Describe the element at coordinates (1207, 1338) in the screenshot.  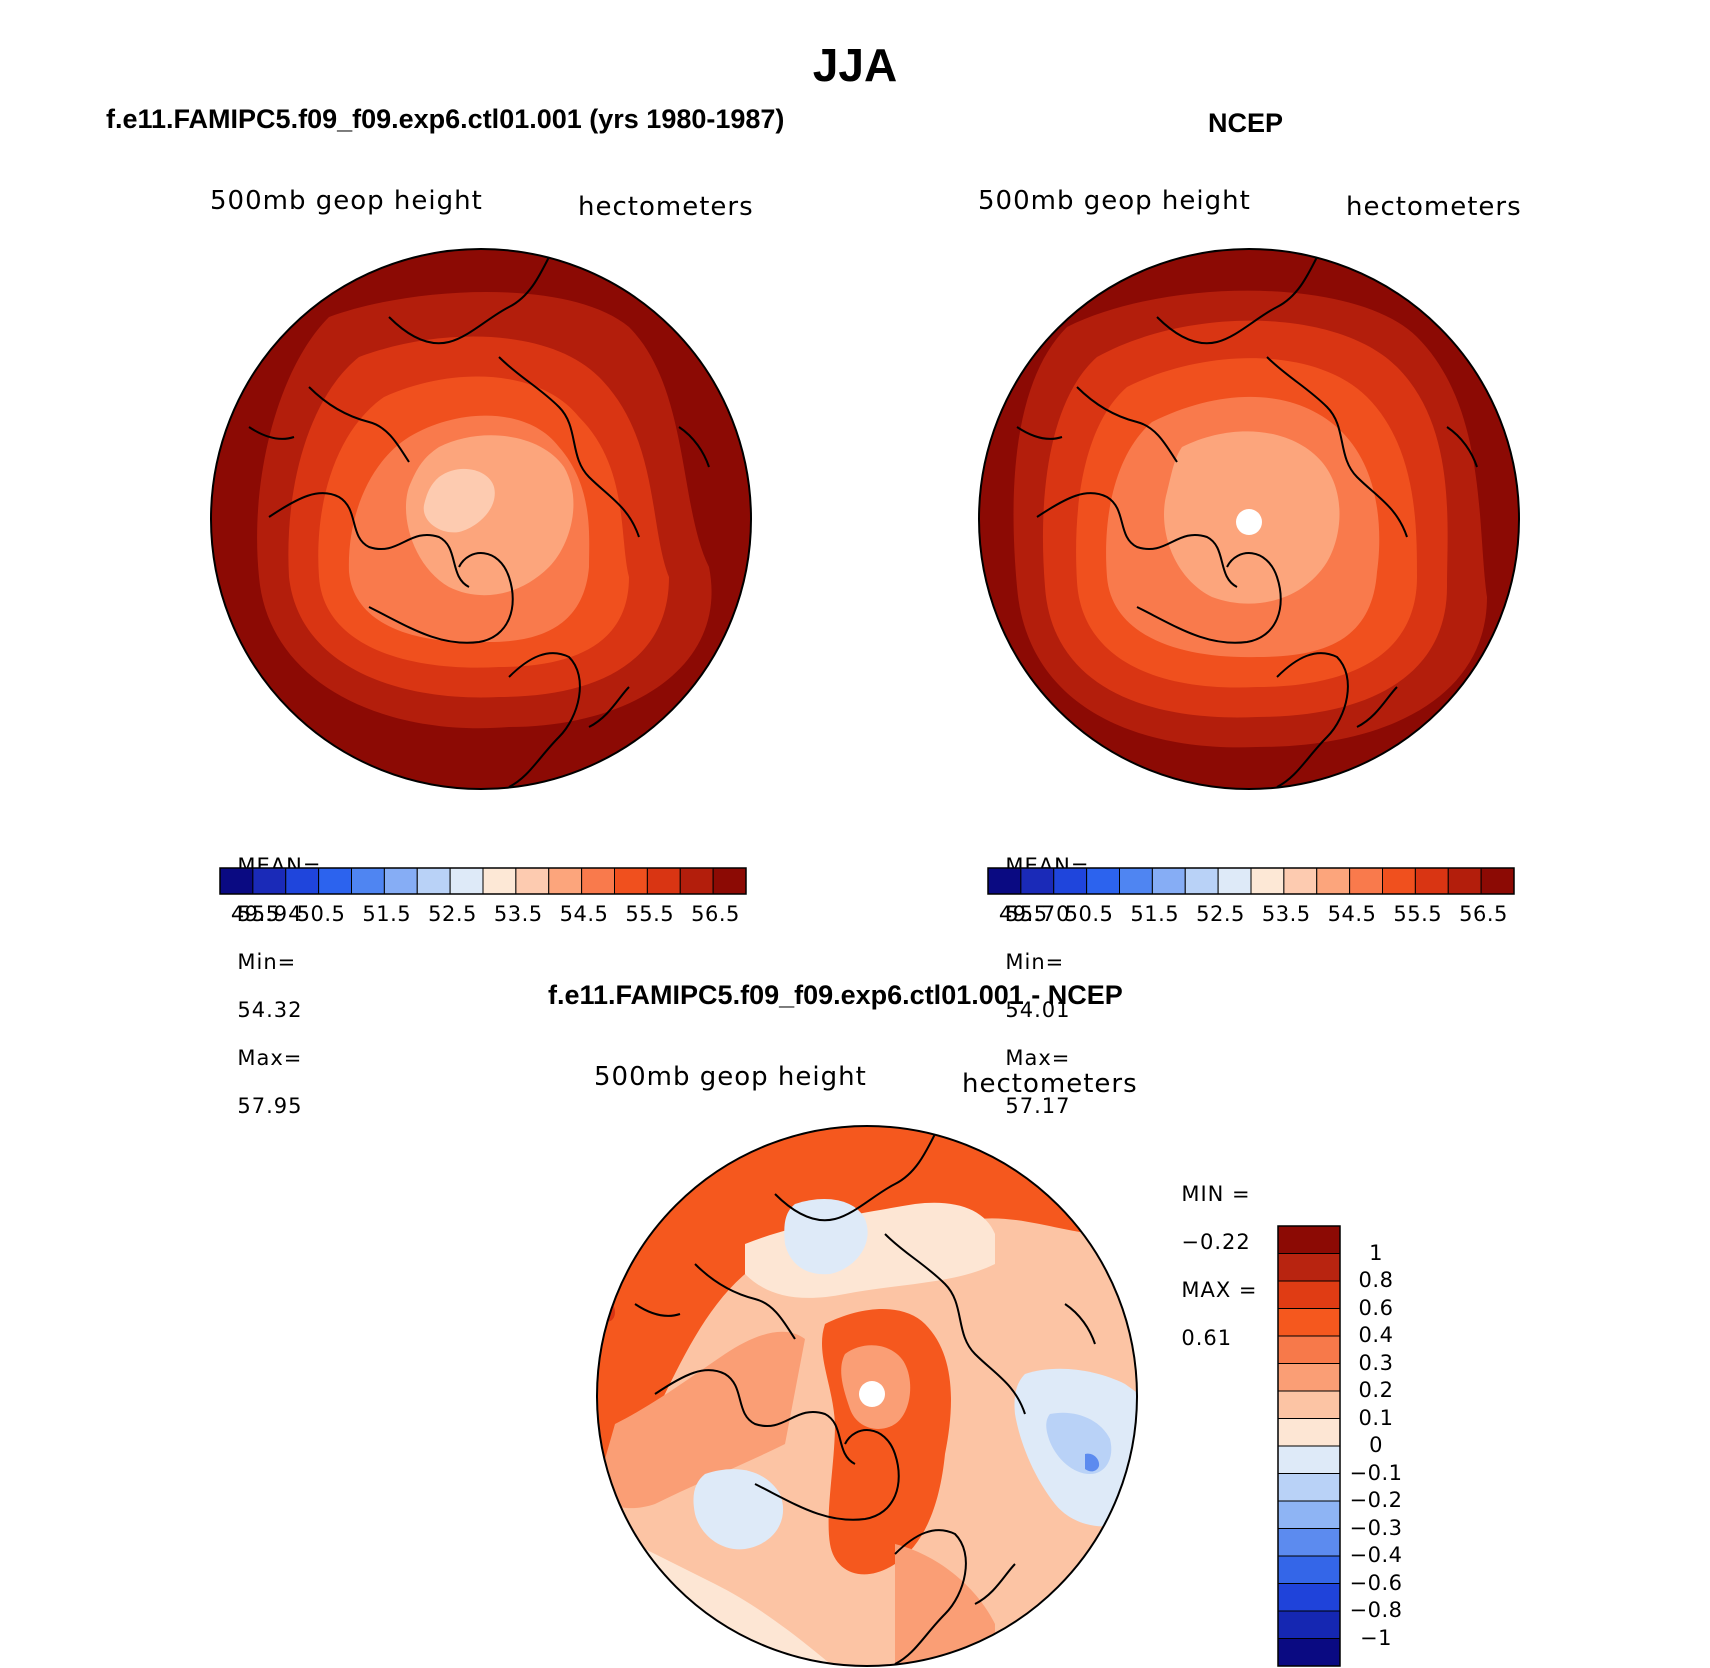
I see `diff-max-value: 0.61` at that location.